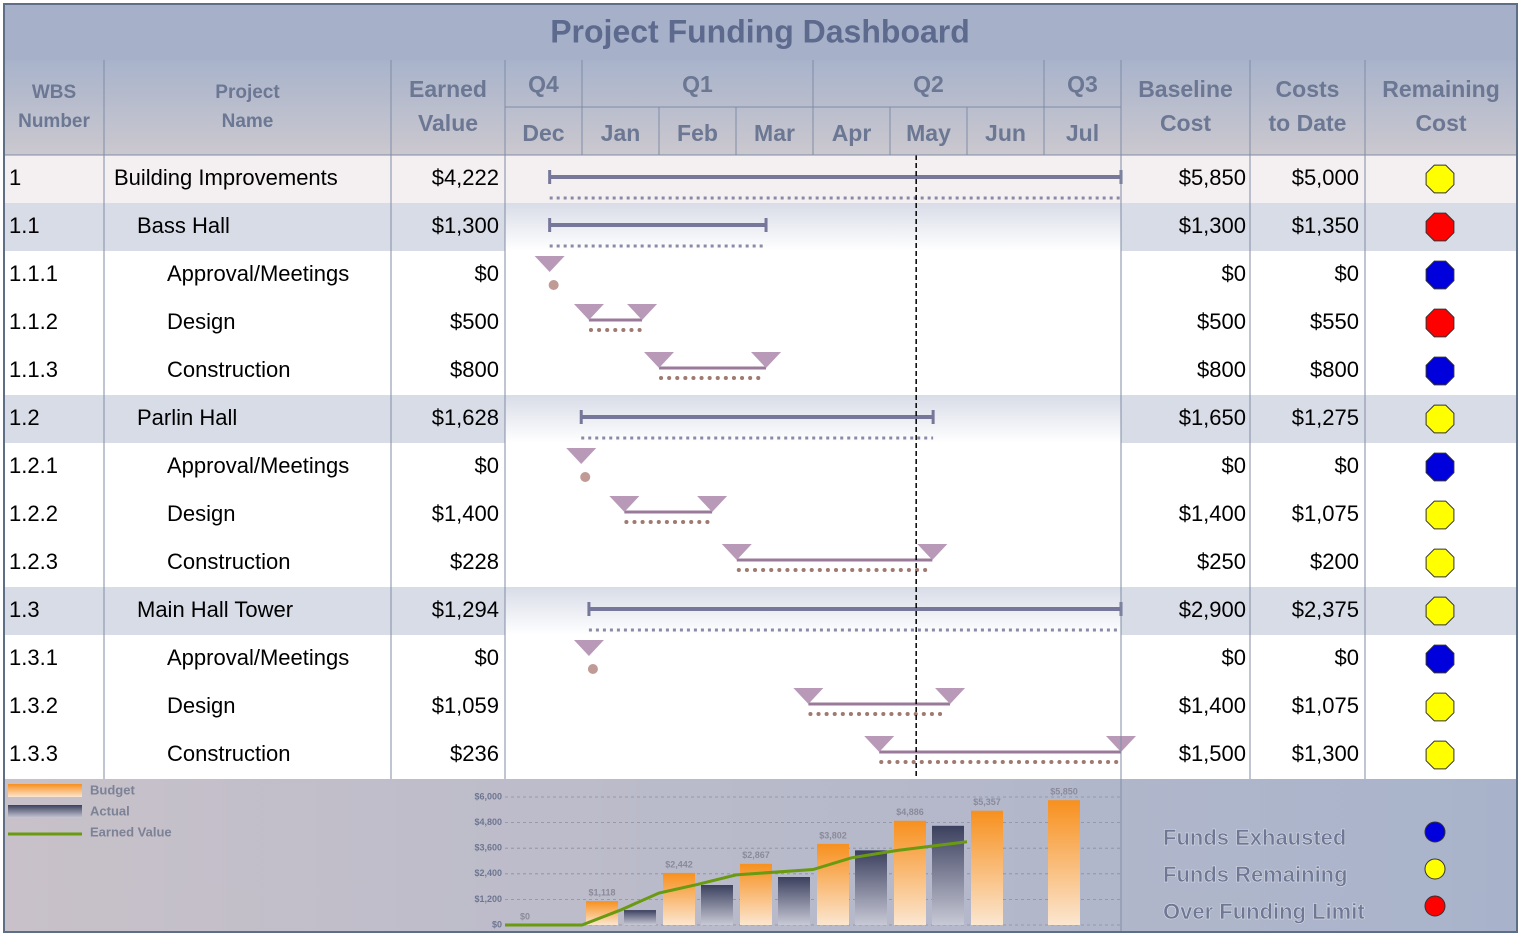 Image resolution: width=1523 pixels, height=936 pixels. I want to click on month-label: Jan, so click(621, 133).